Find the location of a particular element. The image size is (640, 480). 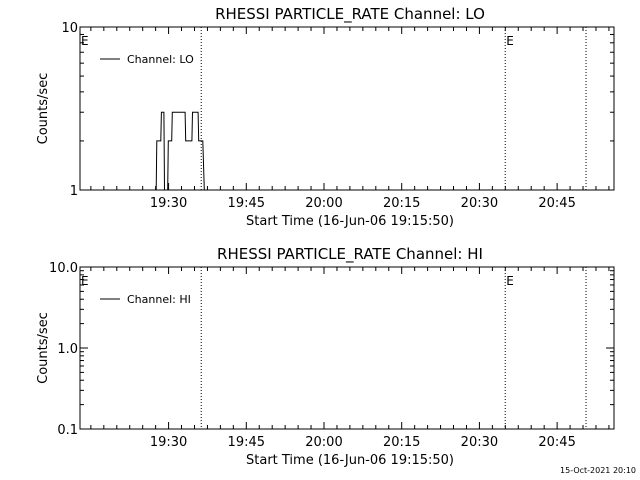

y-tick-label: 10 is located at coordinates (69, 28).